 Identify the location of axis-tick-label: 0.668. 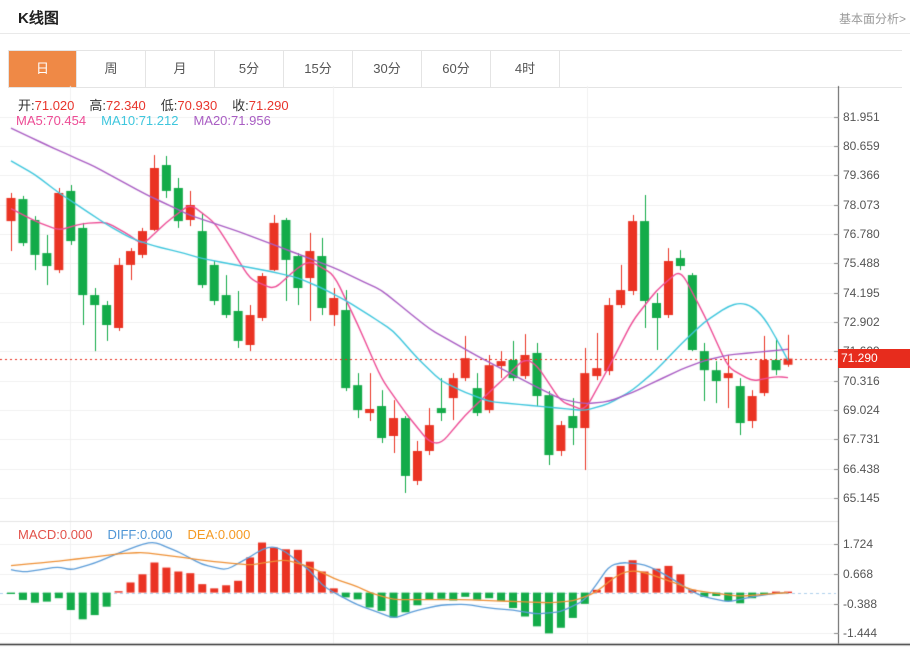
(858, 573).